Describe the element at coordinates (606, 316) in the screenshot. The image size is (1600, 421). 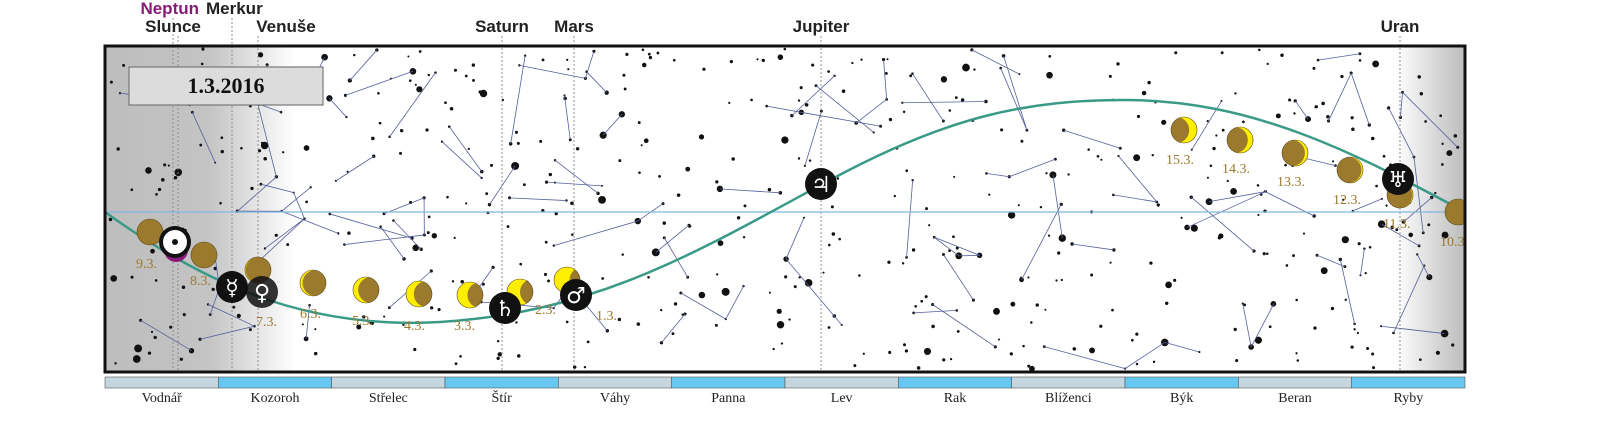
I see `moon-date-label: 1.3.` at that location.